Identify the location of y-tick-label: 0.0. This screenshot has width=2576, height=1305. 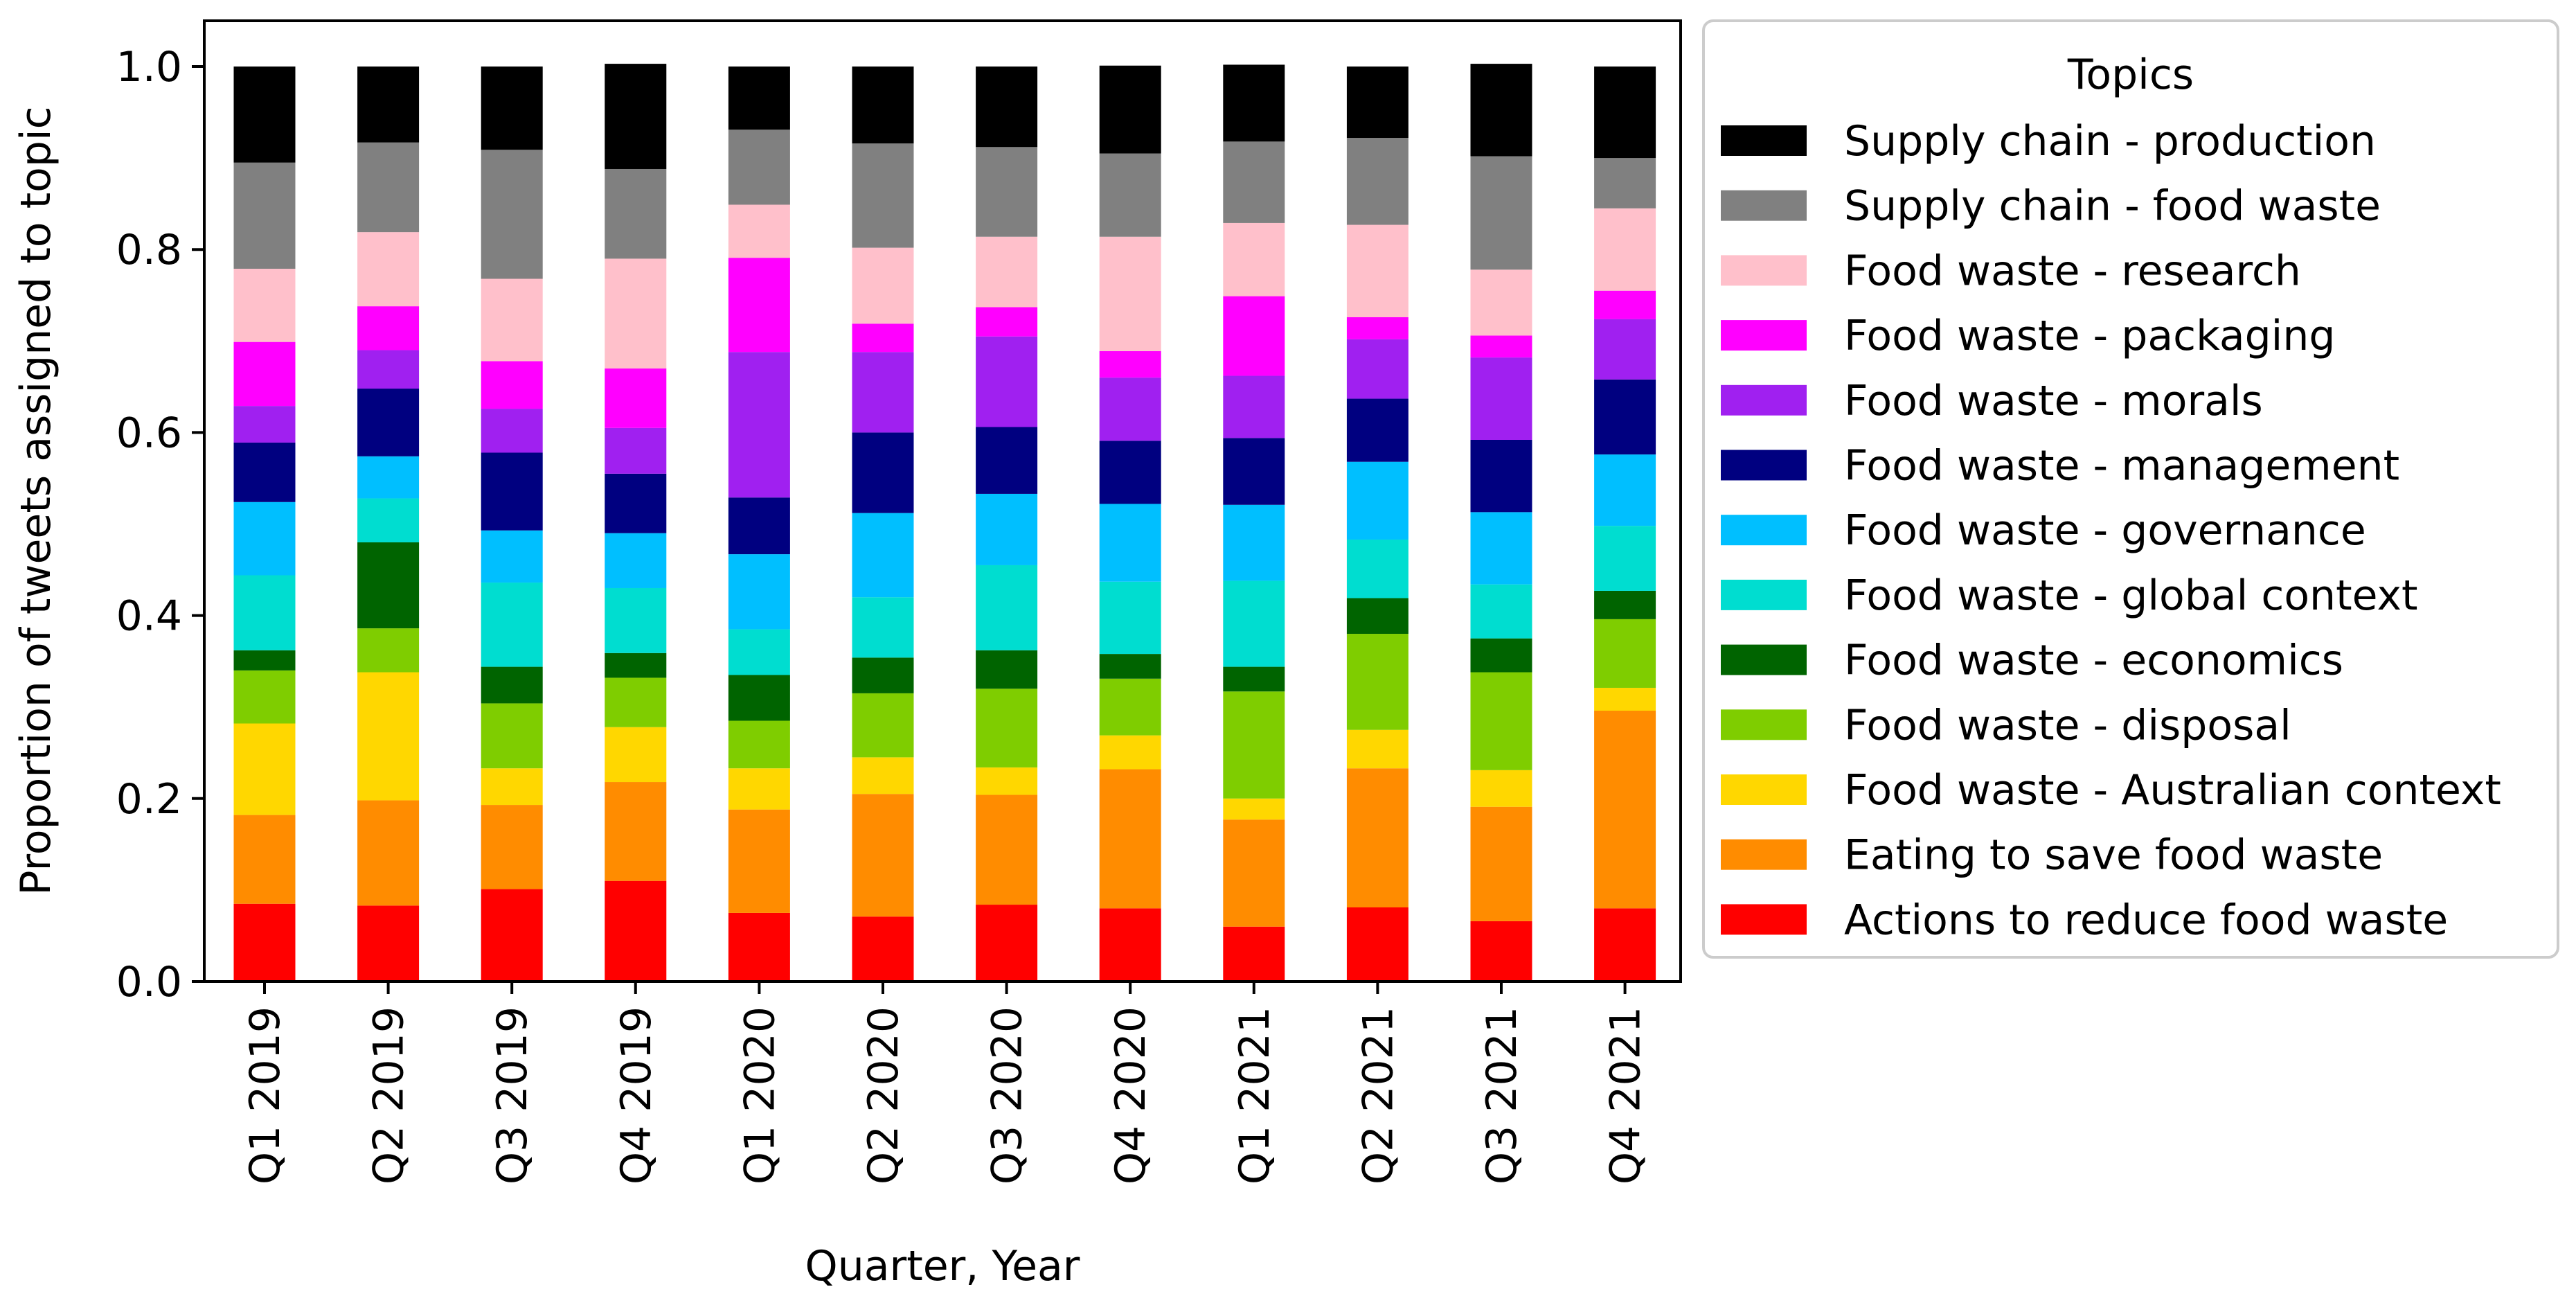
(149, 982).